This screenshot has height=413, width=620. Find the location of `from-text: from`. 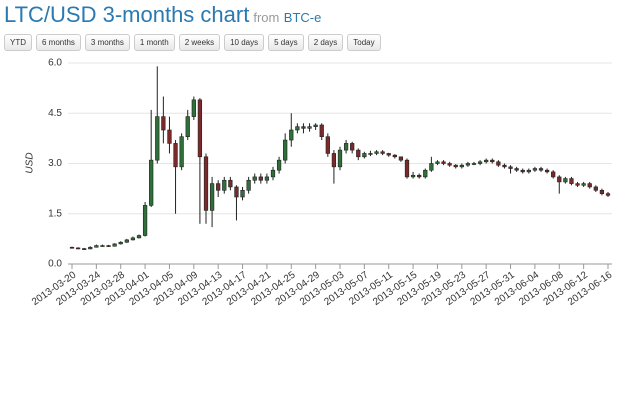

from-text: from is located at coordinates (266, 17).